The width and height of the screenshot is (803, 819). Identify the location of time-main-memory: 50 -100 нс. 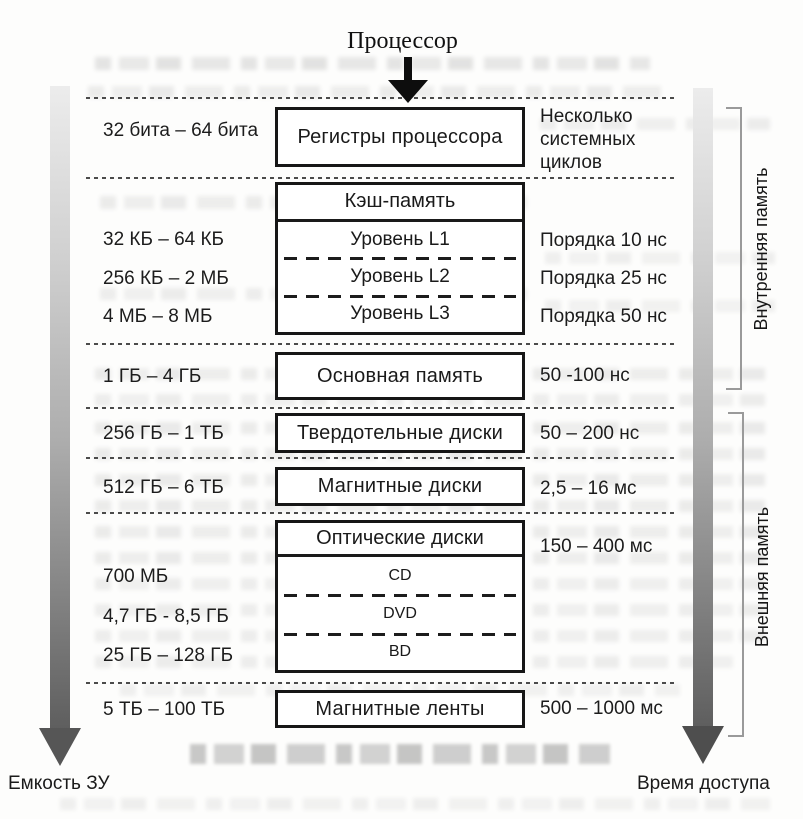
(585, 375).